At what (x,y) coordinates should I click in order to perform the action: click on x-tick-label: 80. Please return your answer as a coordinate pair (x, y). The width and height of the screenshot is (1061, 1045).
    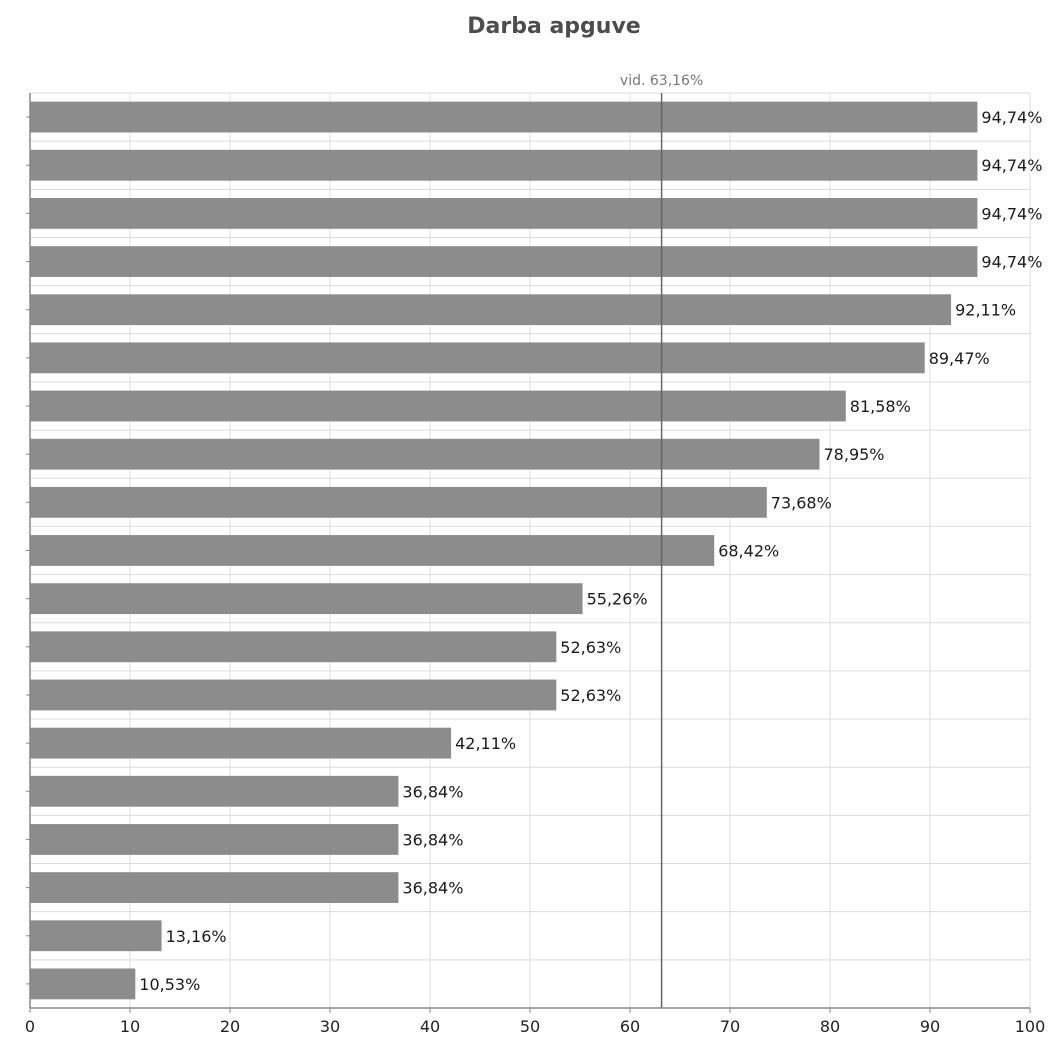
    Looking at the image, I should click on (830, 1026).